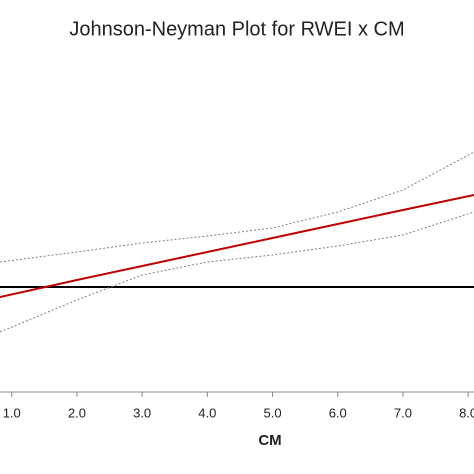 This screenshot has height=474, width=474. What do you see at coordinates (236, 29) in the screenshot?
I see `chart-title: Johnson-Neyman Plot for RWEI x CM` at bounding box center [236, 29].